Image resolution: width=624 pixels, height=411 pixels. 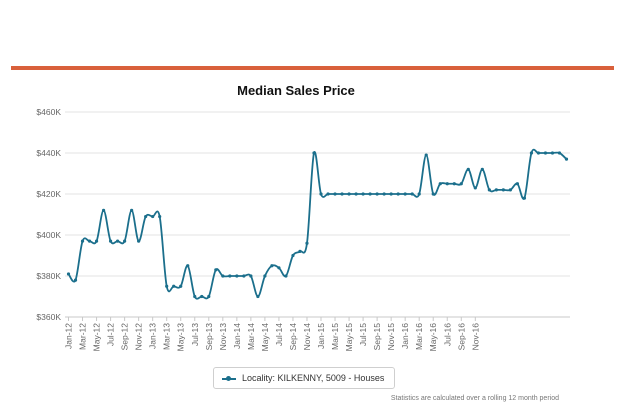 What do you see at coordinates (97, 337) in the screenshot?
I see `x-tick-label: May-12` at bounding box center [97, 337].